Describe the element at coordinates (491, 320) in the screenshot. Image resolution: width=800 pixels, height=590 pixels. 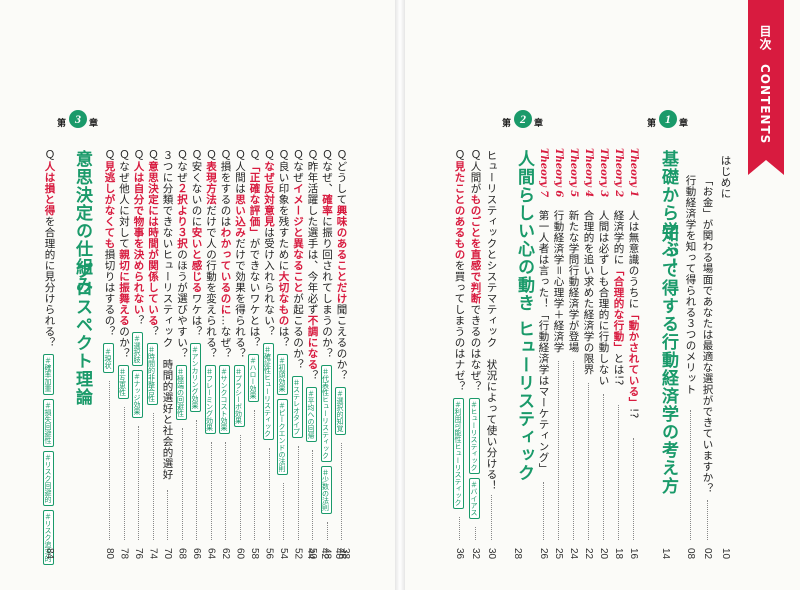
I see `entry-text: ヒューリスティックとシステマティック 状況によって使い分ける！` at that location.